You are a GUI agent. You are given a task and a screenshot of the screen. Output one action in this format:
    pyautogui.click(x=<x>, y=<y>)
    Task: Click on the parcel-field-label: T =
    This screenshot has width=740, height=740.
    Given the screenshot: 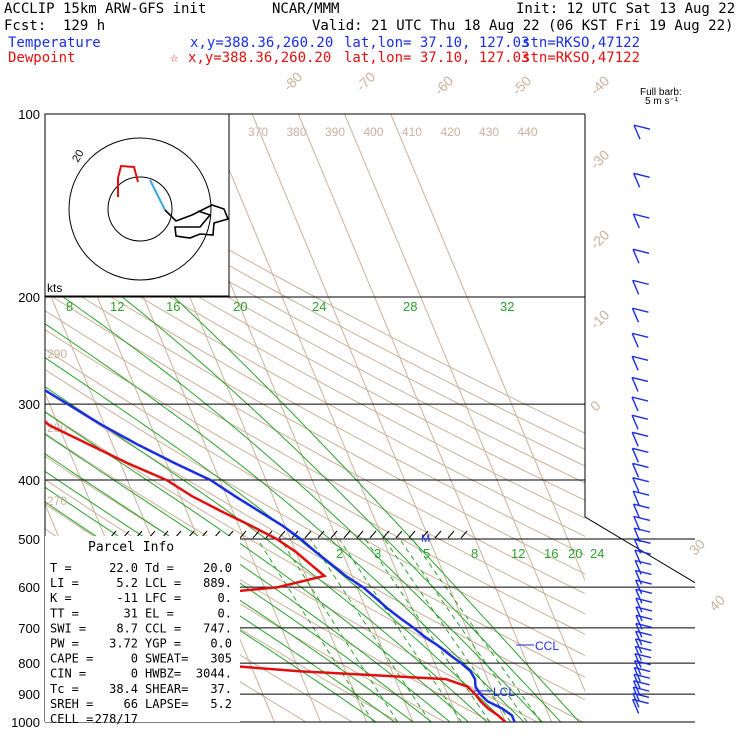 What is the action you would take?
    pyautogui.click(x=61, y=568)
    